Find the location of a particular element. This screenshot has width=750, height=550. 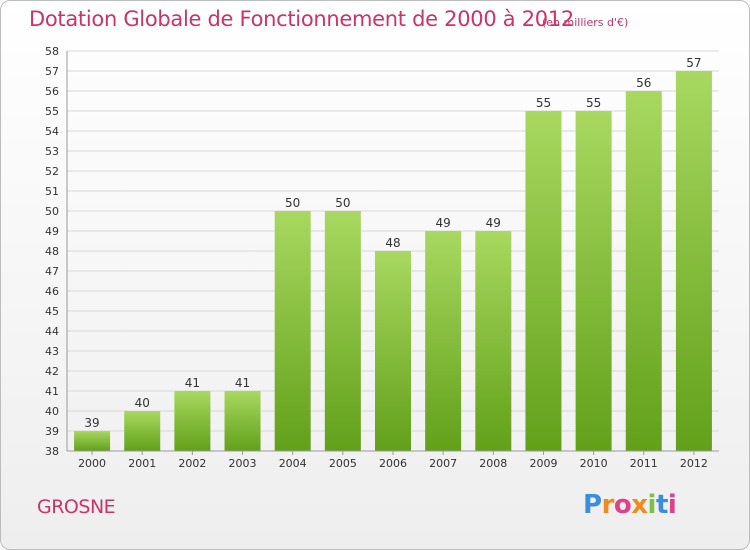

x-tick-label-2005: 2005 is located at coordinates (343, 463).